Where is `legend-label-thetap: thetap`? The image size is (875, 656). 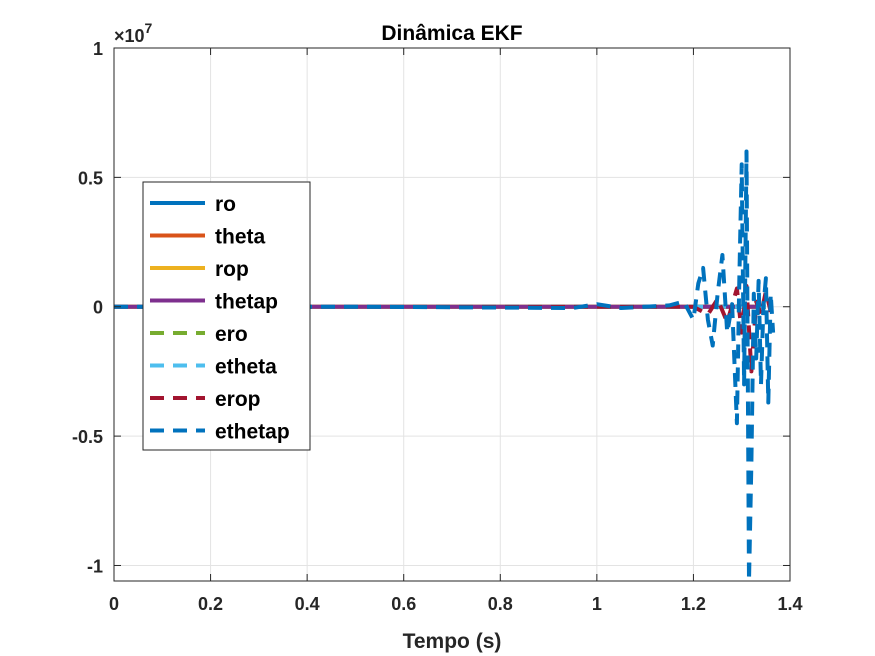
legend-label-thetap: thetap is located at coordinates (246, 302).